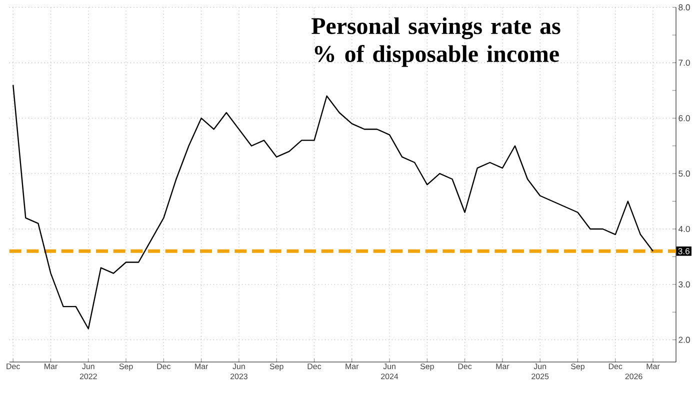 The image size is (700, 394). What do you see at coordinates (684, 284) in the screenshot?
I see `y-tick-label: 3.0` at bounding box center [684, 284].